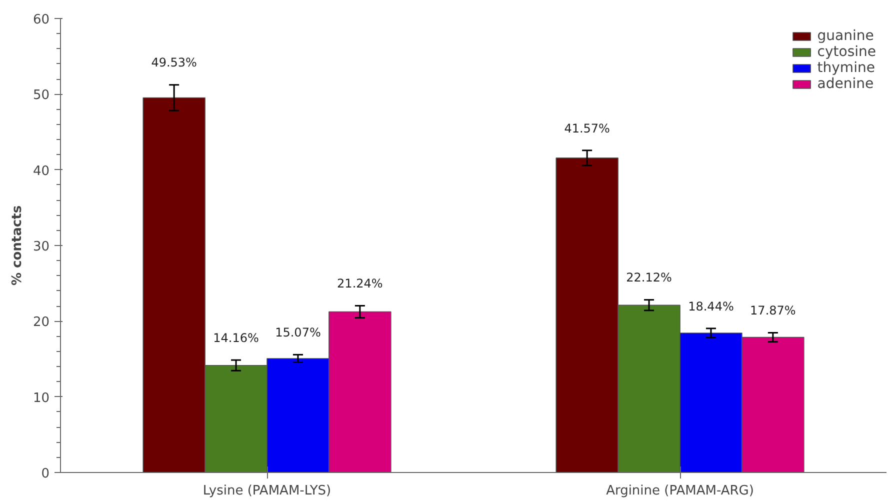 This screenshot has width=890, height=504. Describe the element at coordinates (649, 277) in the screenshot. I see `data-label: 22.12%` at that location.